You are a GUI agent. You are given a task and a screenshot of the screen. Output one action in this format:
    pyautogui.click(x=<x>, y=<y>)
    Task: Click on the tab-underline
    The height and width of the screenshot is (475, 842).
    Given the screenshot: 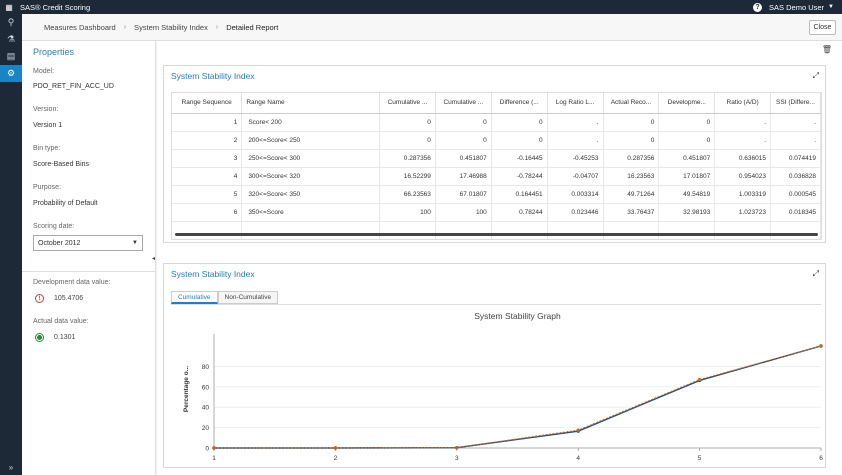 What is the action you would take?
    pyautogui.click(x=496, y=304)
    